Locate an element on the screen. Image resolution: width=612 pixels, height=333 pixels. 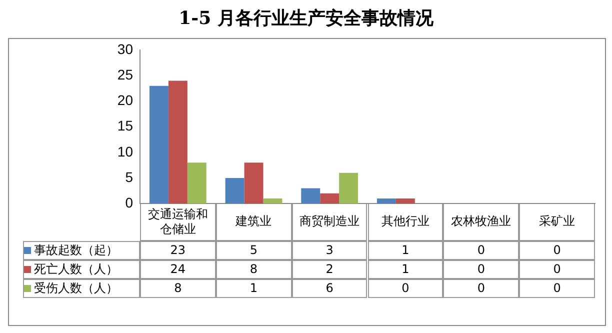
x-tick-label: 建筑业 is located at coordinates (254, 222).